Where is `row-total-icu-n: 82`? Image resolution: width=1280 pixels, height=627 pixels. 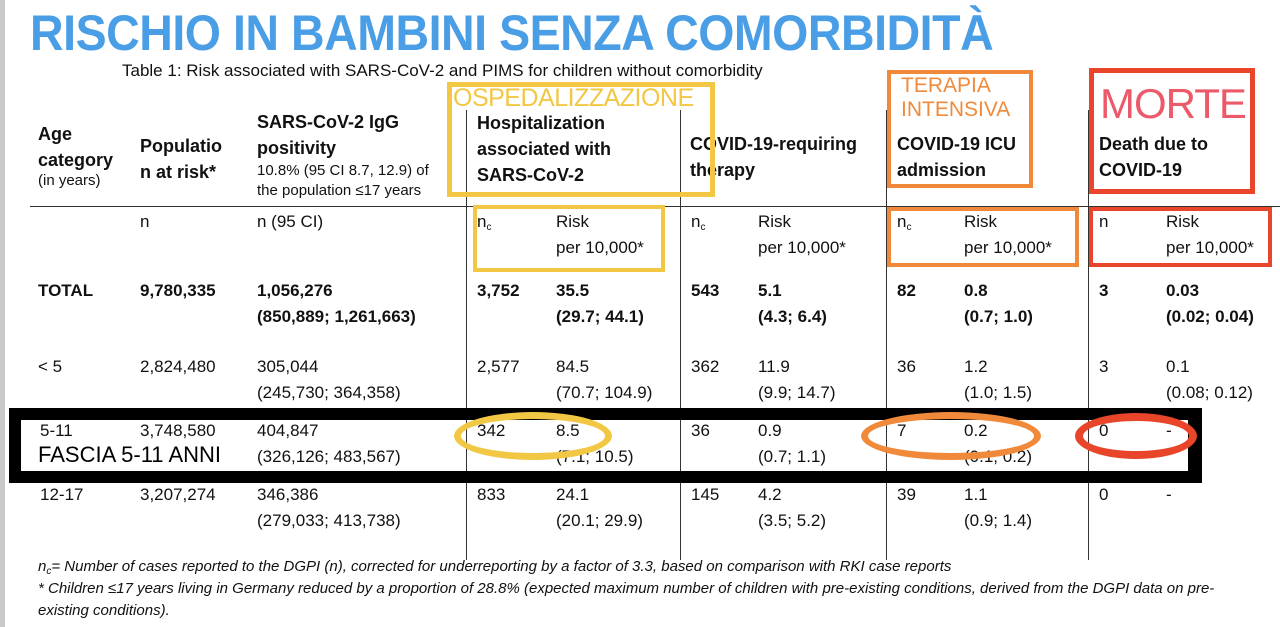 row-total-icu-n: 82 is located at coordinates (906, 290).